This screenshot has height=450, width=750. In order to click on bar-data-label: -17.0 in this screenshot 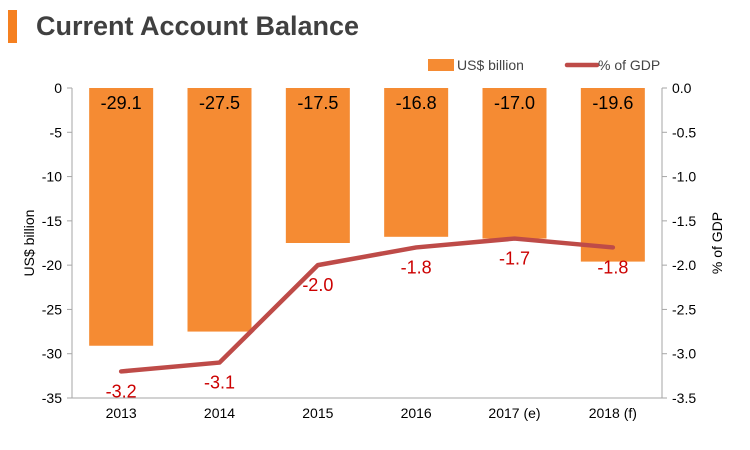, I will do `click(514, 103)`.